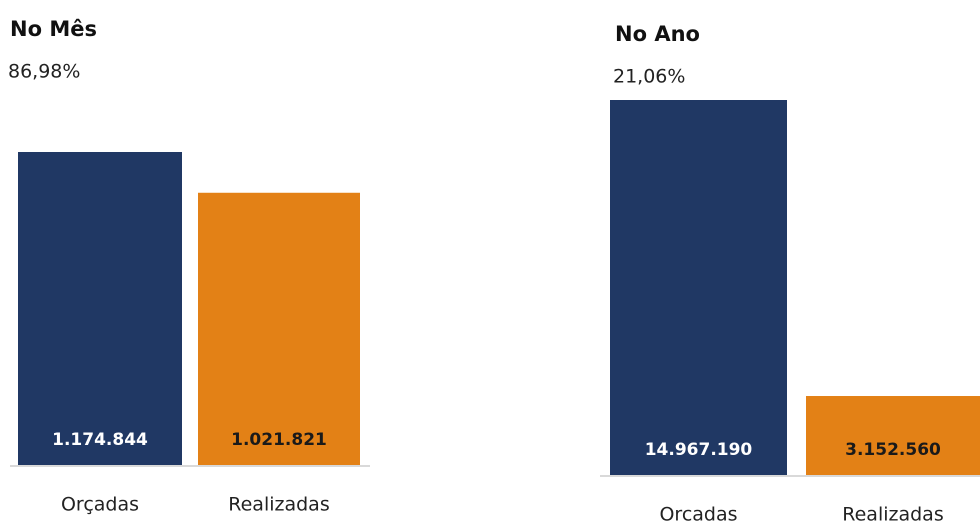  I want to click on chart-title: No Ano, so click(657, 34).